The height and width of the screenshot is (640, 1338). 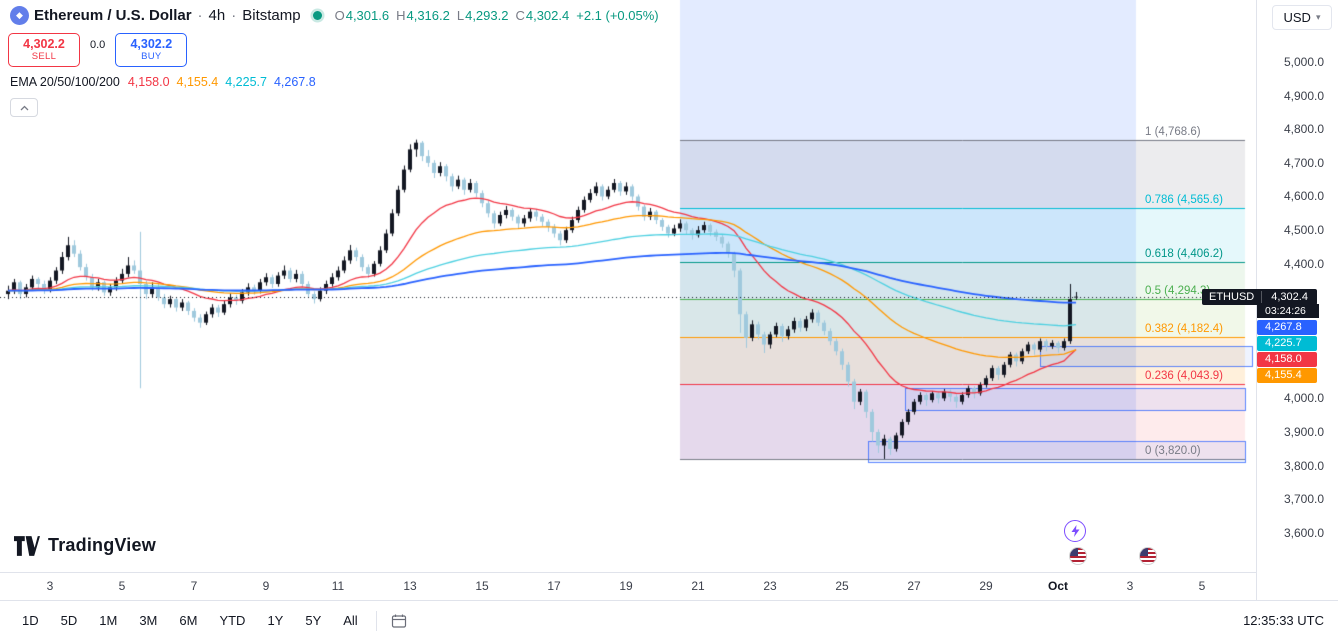 What do you see at coordinates (986, 586) in the screenshot?
I see `time-axis-label: 29` at bounding box center [986, 586].